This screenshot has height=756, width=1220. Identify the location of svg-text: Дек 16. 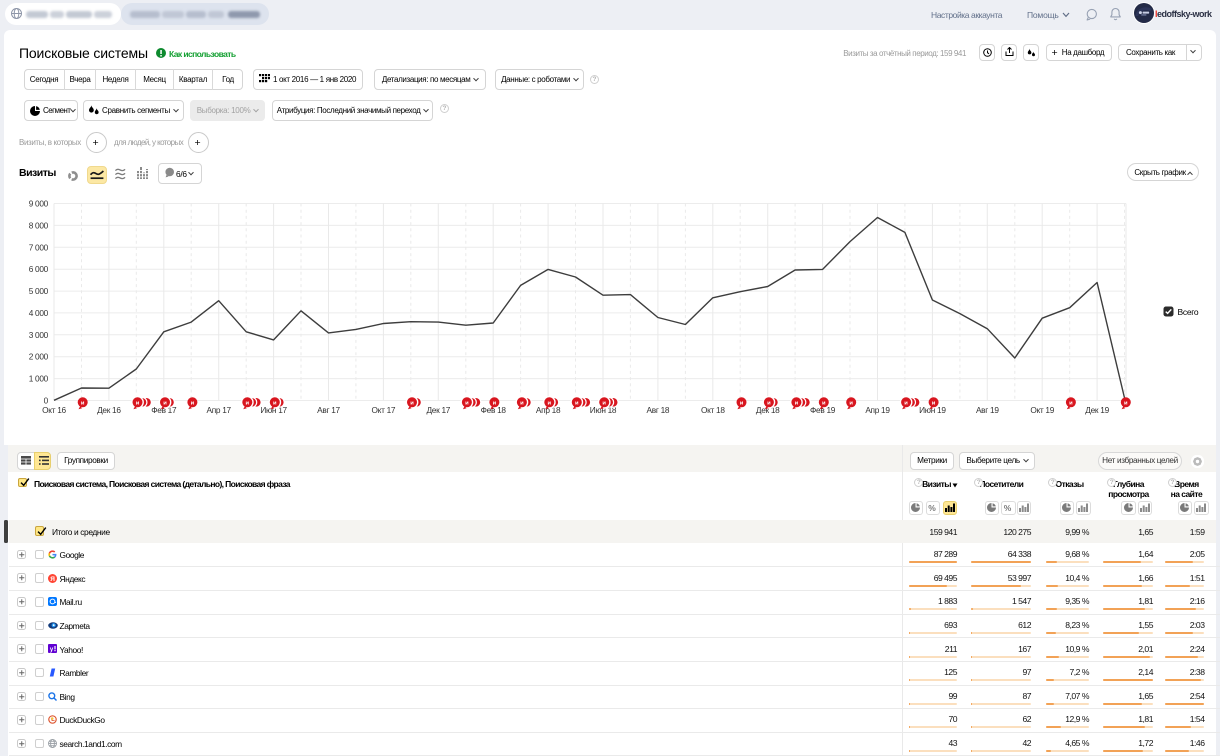
(109, 410).